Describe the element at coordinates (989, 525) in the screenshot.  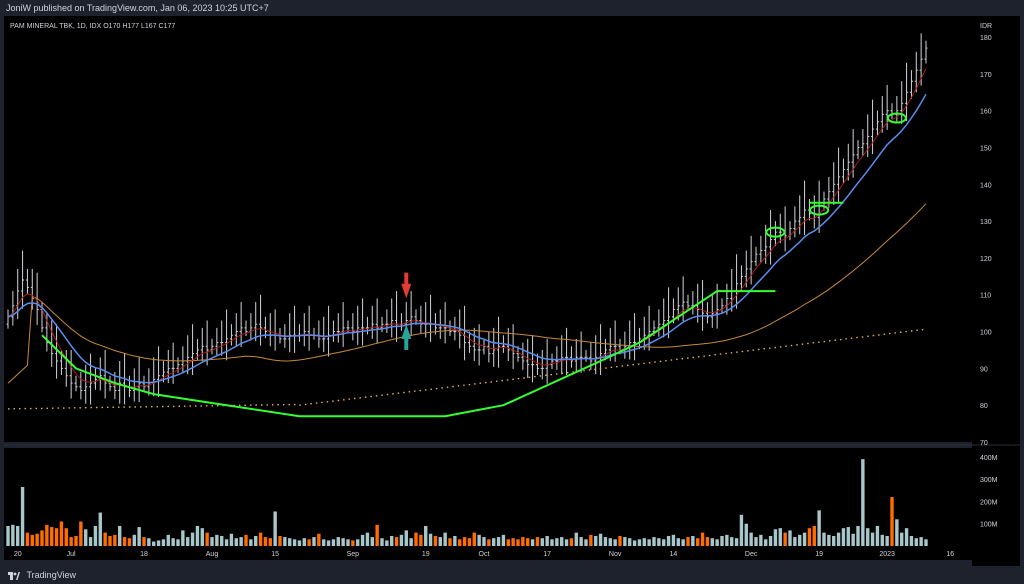
I see `volume-tick-label: 100M` at that location.